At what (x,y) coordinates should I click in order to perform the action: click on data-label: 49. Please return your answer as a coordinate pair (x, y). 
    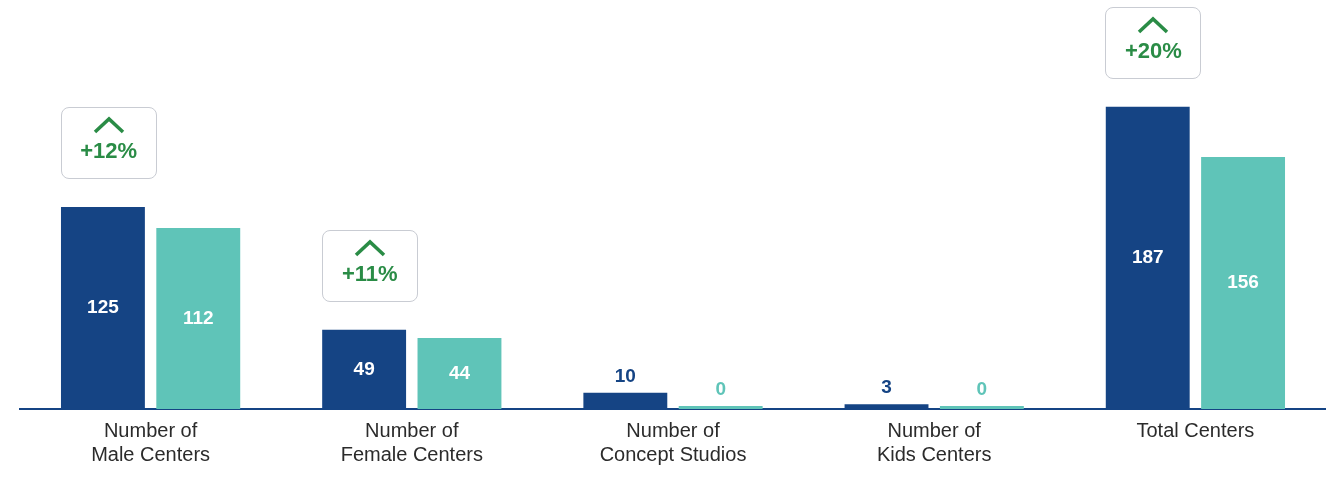
    Looking at the image, I should click on (364, 368).